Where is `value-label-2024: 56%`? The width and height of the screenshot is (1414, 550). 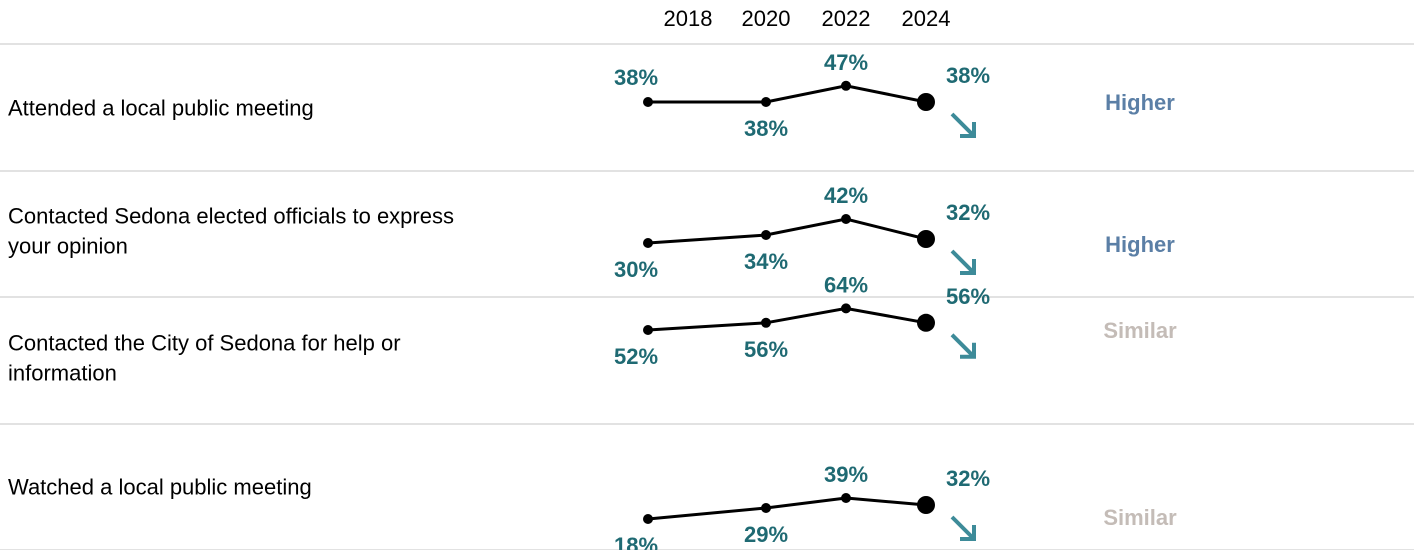
value-label-2024: 56% is located at coordinates (968, 296).